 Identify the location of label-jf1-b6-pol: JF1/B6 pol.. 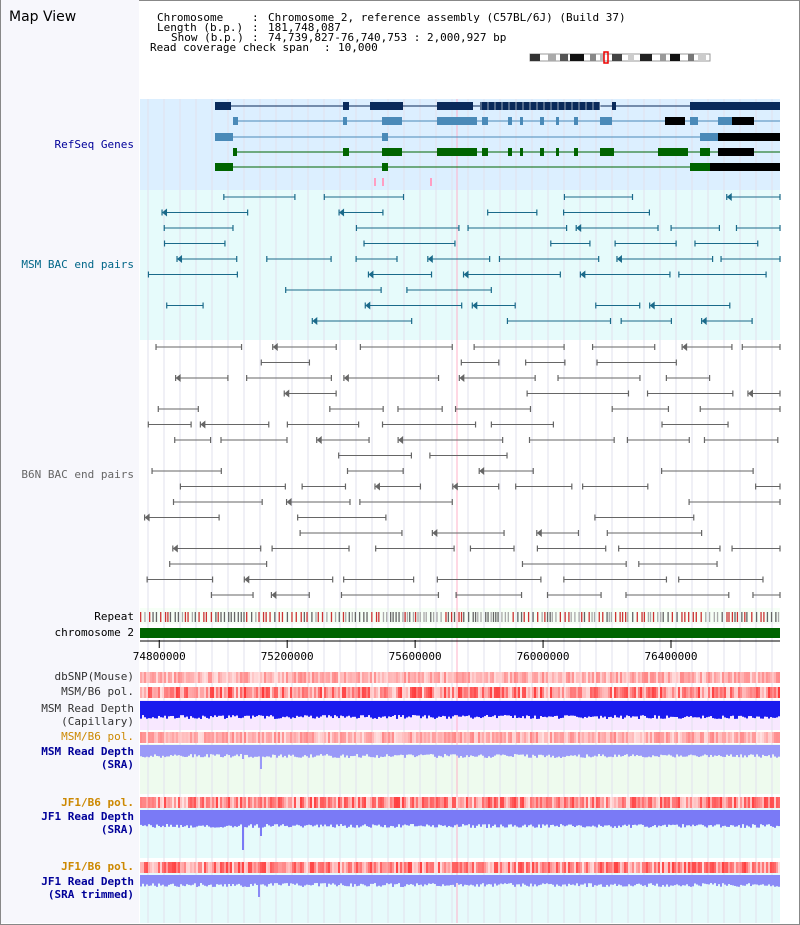
(97, 802).